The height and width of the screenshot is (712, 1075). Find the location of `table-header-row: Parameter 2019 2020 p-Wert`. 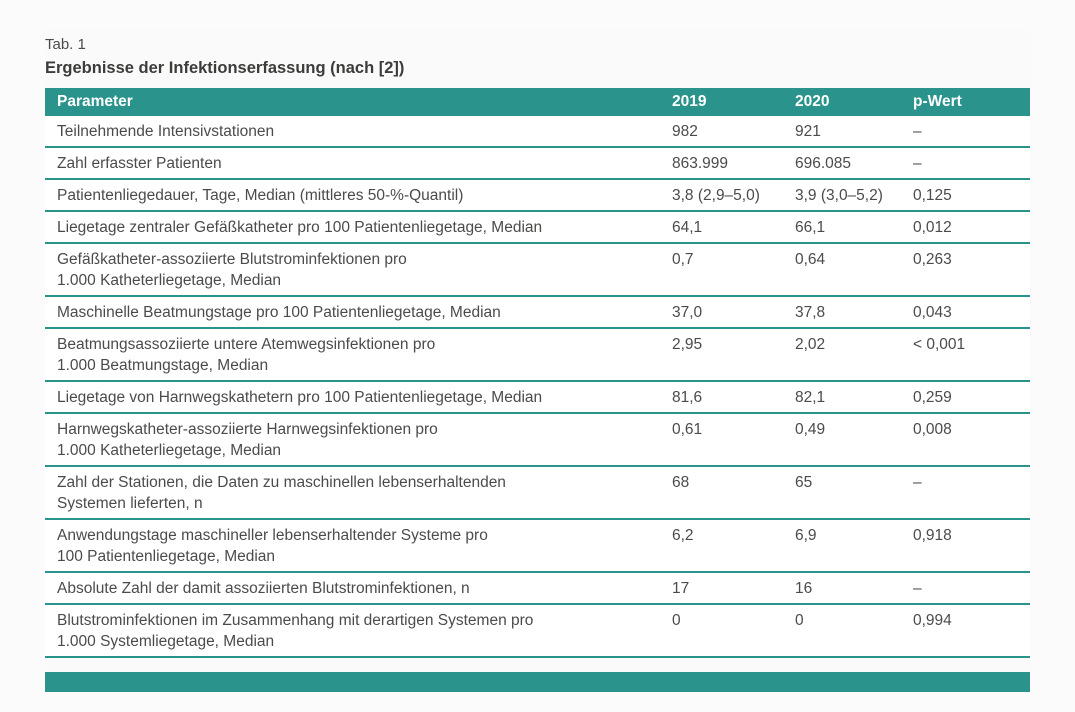

table-header-row: Parameter 2019 2020 p-Wert is located at coordinates (537, 102).